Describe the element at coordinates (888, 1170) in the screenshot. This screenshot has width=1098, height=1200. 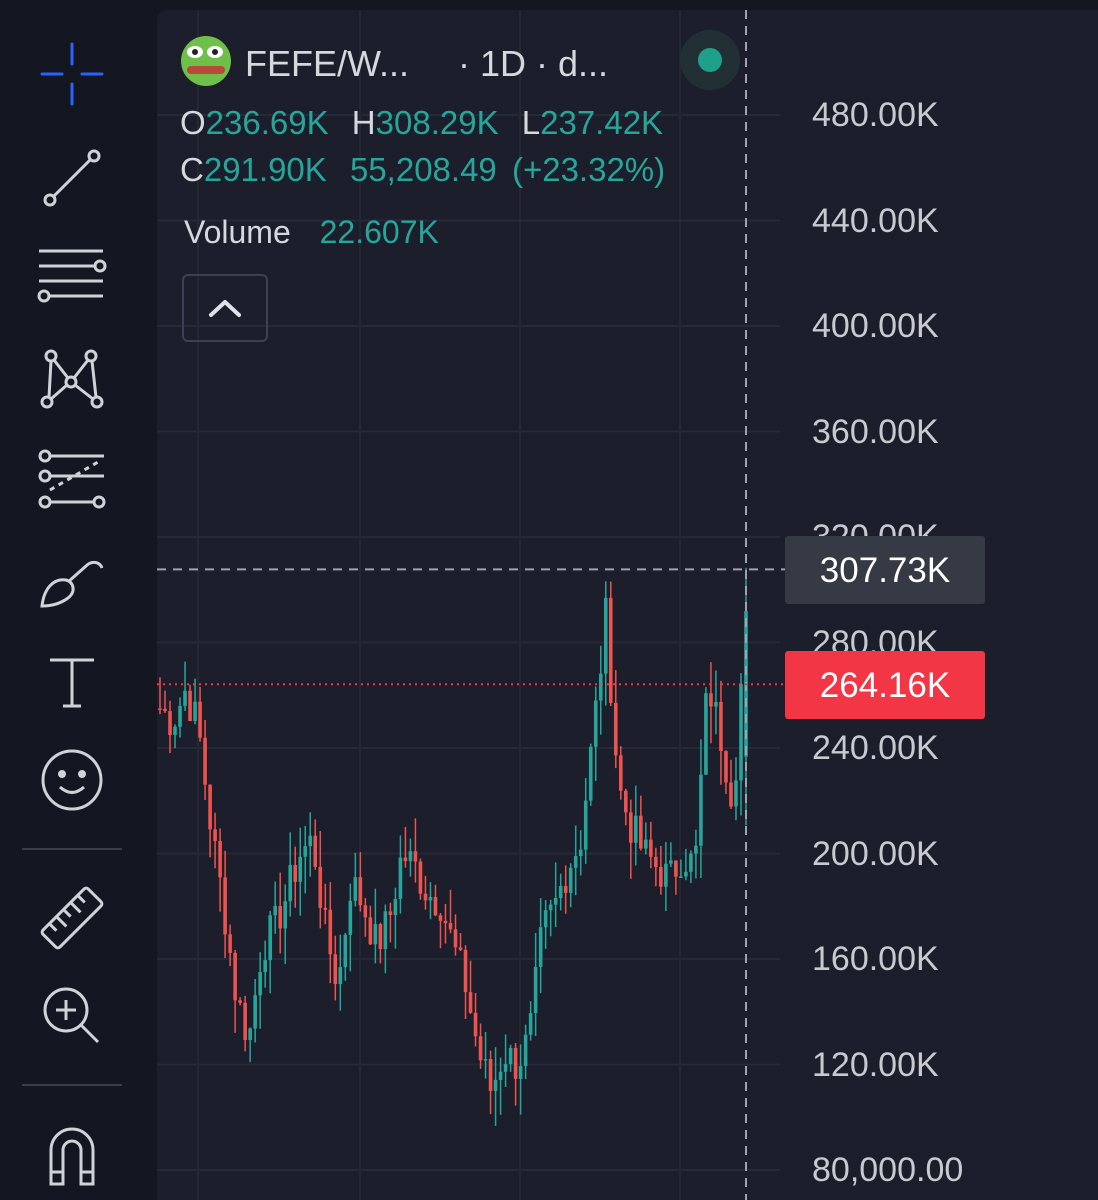
I see `price-tick-label: 80,000.00` at that location.